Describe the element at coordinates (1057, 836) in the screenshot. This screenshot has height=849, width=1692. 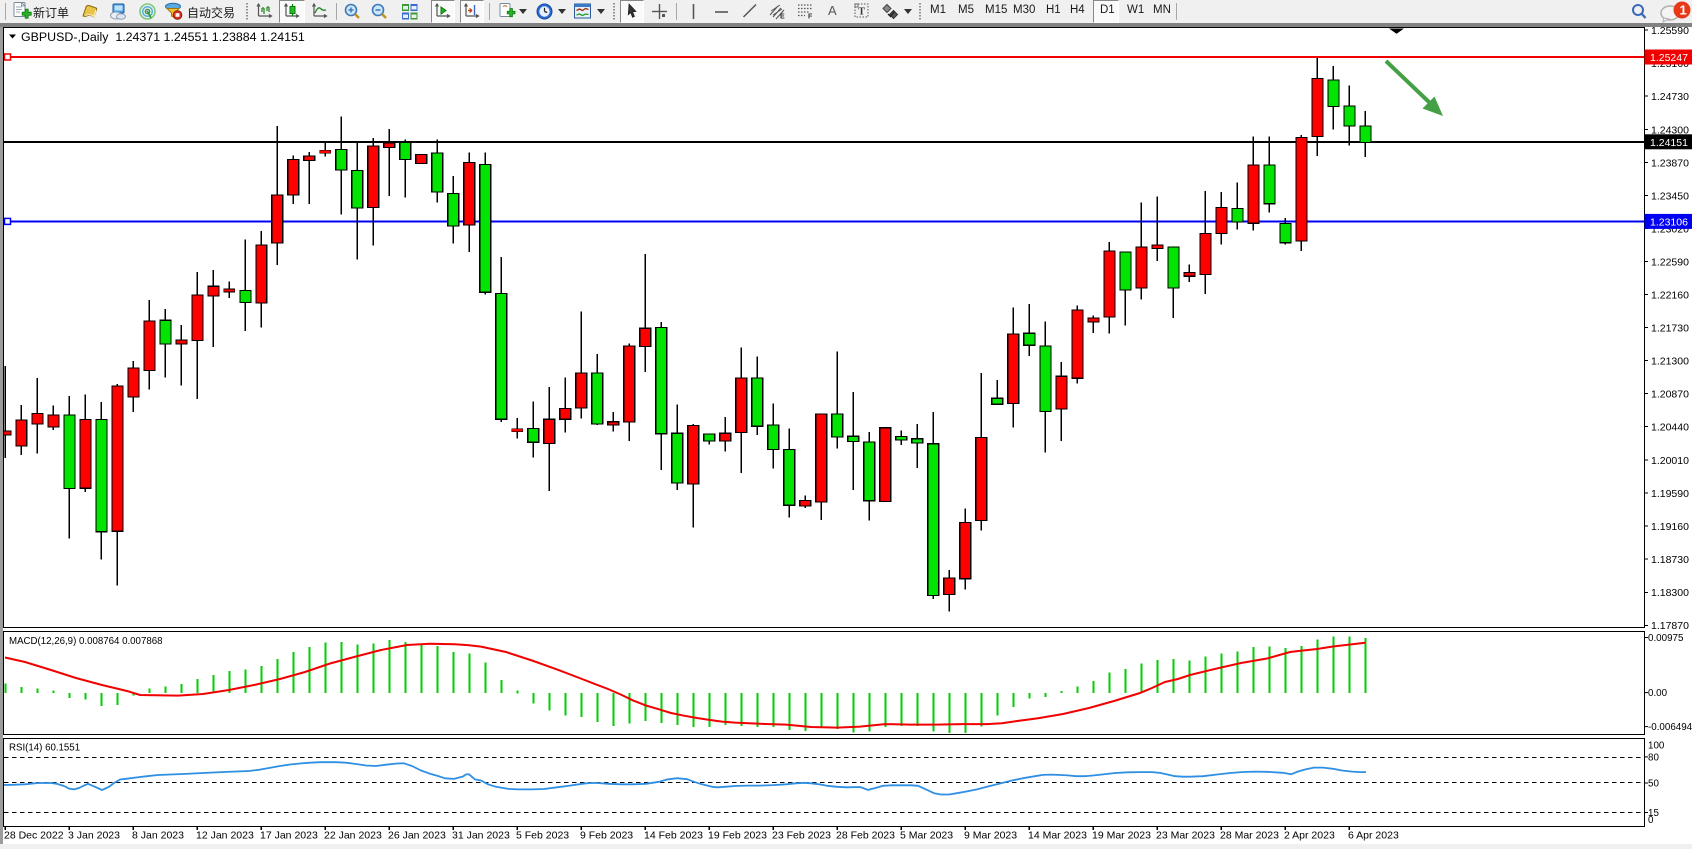
I see `svg-text: 14 Mar 2023` at that location.